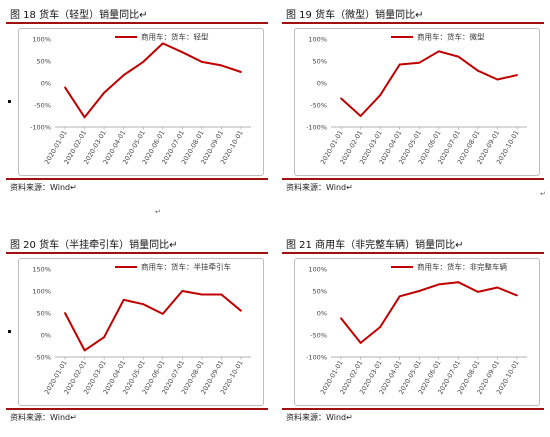 This screenshot has width=550, height=437. What do you see at coordinates (375, 245) in the screenshot?
I see `chart-title: 图 21 商用车（非完整车辆）销量同比↵` at bounding box center [375, 245].